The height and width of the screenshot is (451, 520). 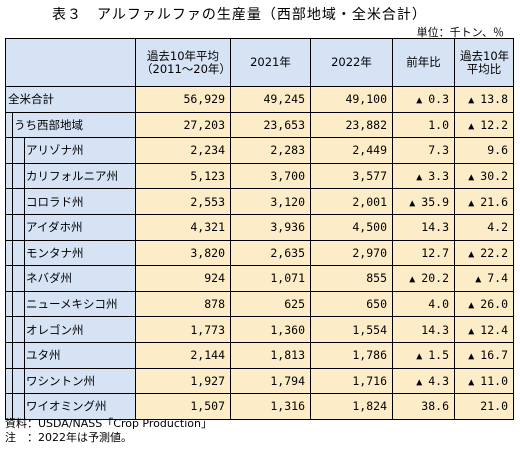 I want to click on vs-avg-cell: ▲ 22.2, so click(x=484, y=253).